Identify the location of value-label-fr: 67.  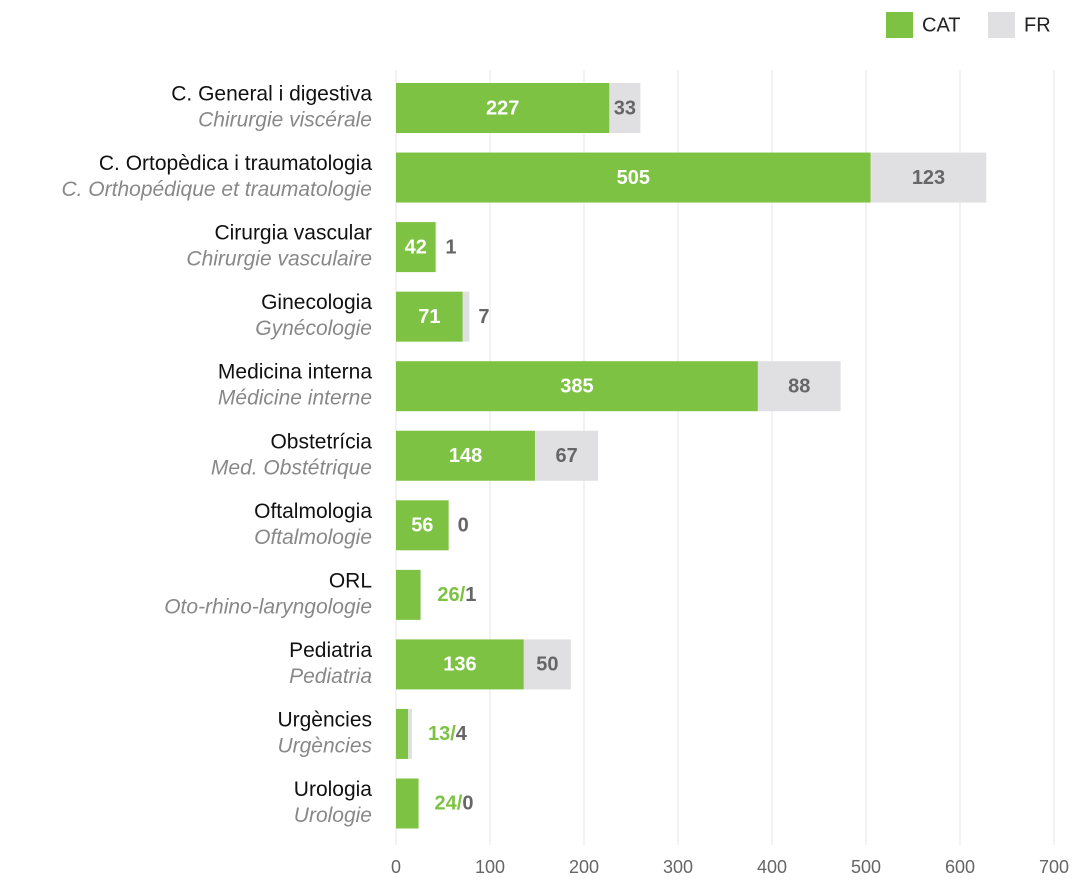
(566, 456).